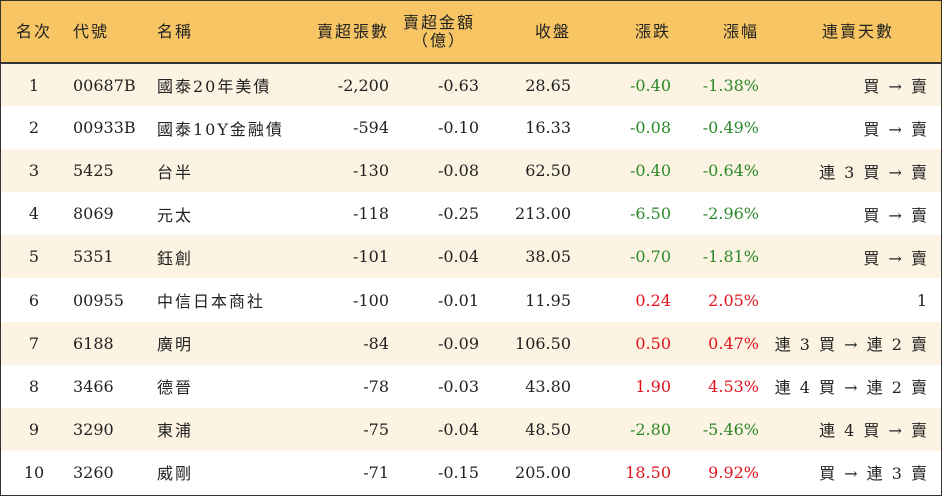 This screenshot has height=496, width=942. What do you see at coordinates (851, 345) in the screenshot?
I see `cell-streak: 連 3 買 → 連 2 賣` at bounding box center [851, 345].